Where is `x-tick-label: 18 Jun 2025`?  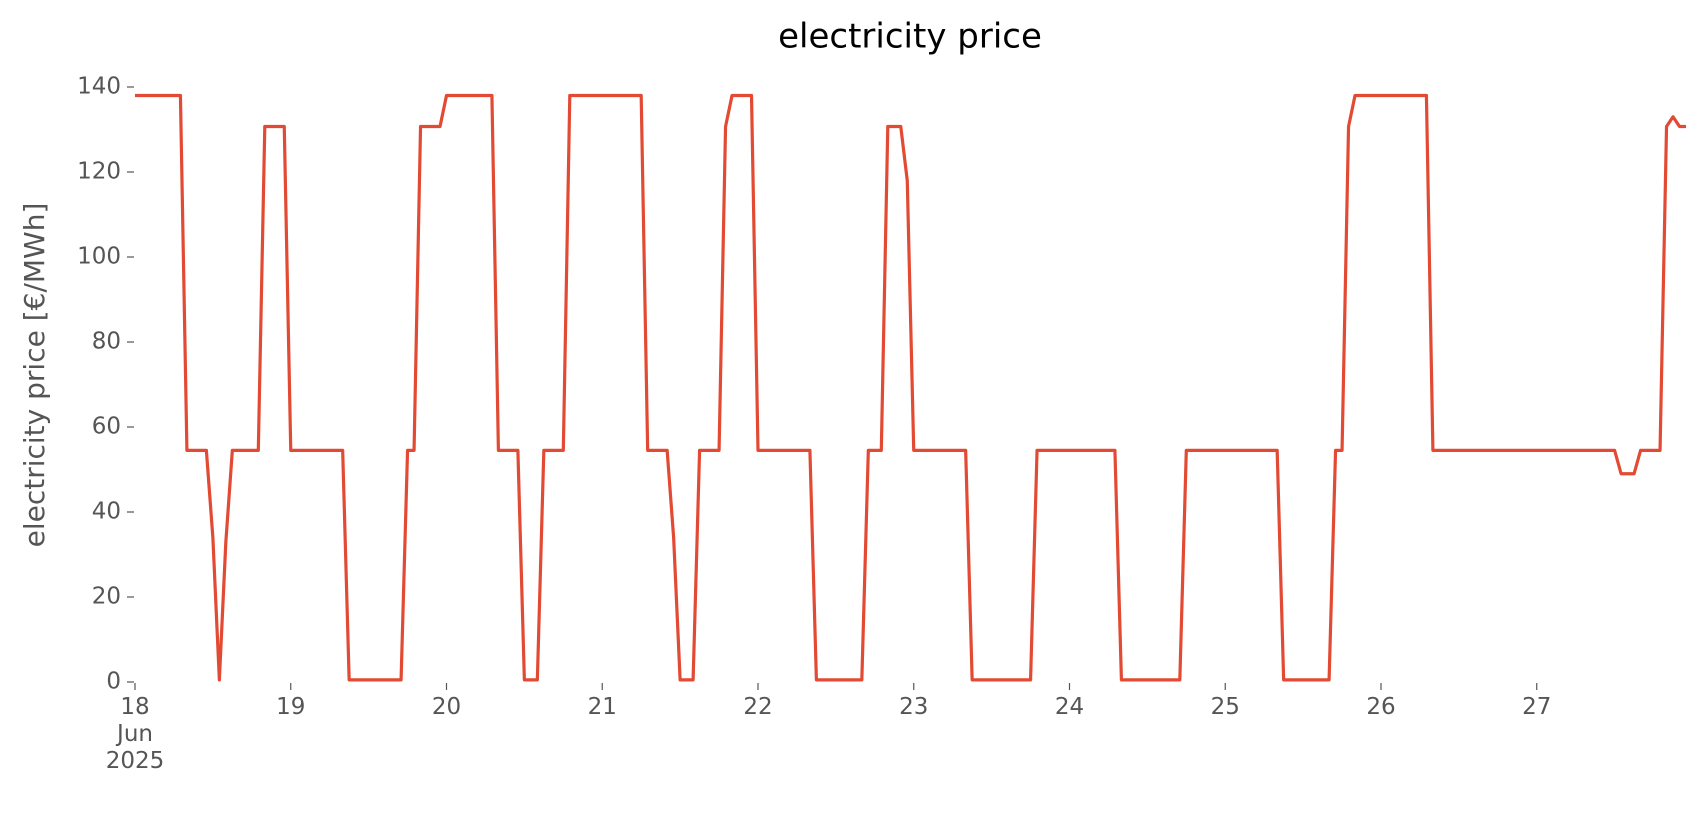 x-tick-label: 18 Jun 2025 is located at coordinates (135, 734).